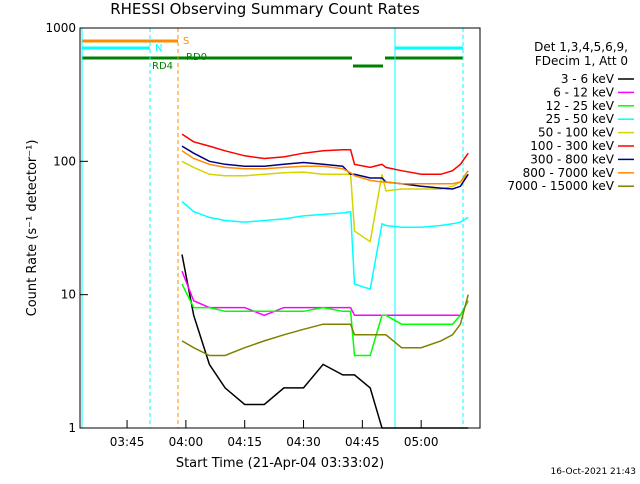 The width and height of the screenshot is (640, 484). Describe the element at coordinates (158, 48) in the screenshot. I see `flag-label: N` at that location.